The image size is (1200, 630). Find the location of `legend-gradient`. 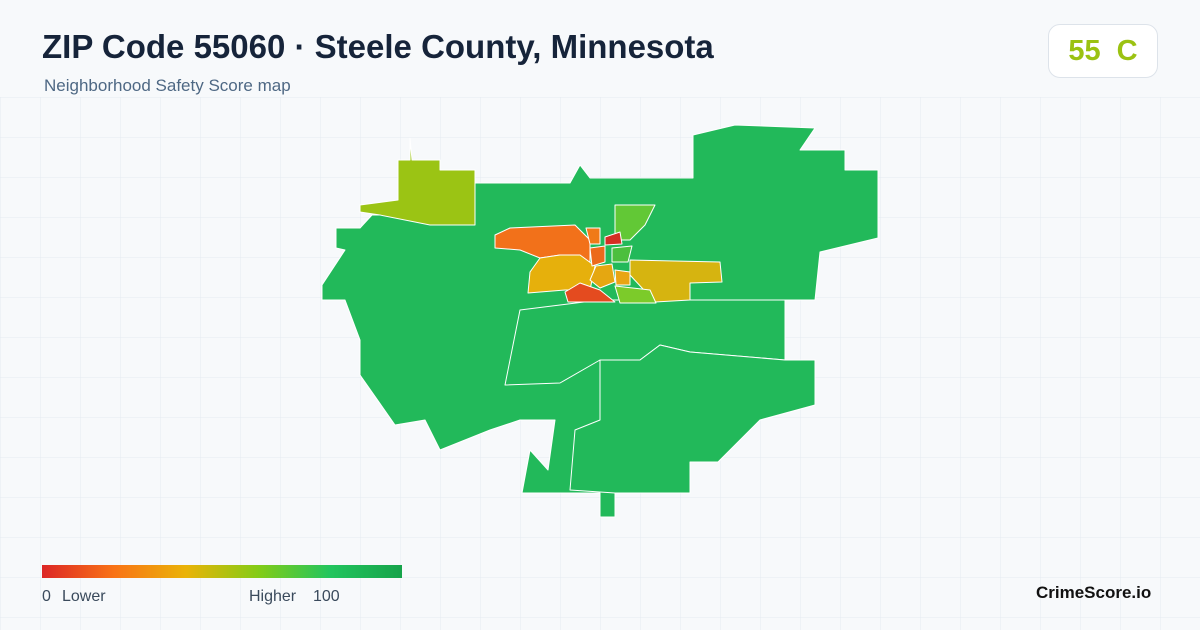

legend-gradient is located at coordinates (222, 571).